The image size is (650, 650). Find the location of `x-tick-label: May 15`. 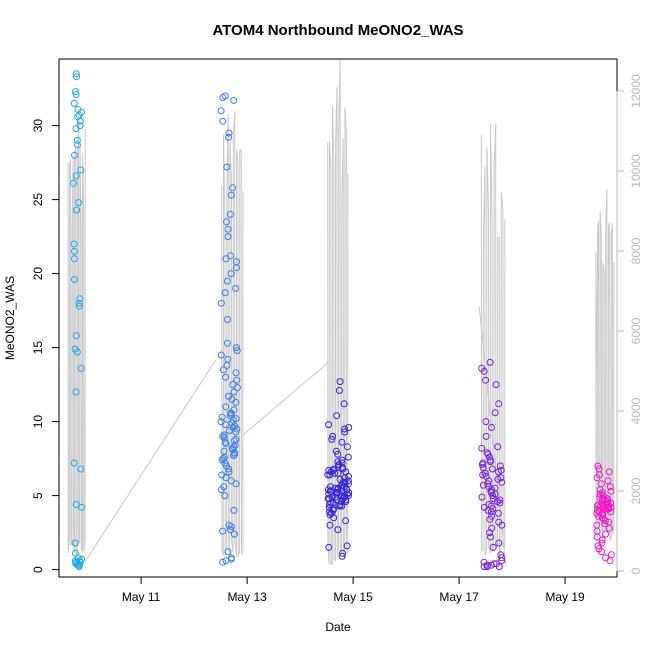

x-tick-label: May 15 is located at coordinates (353, 597).